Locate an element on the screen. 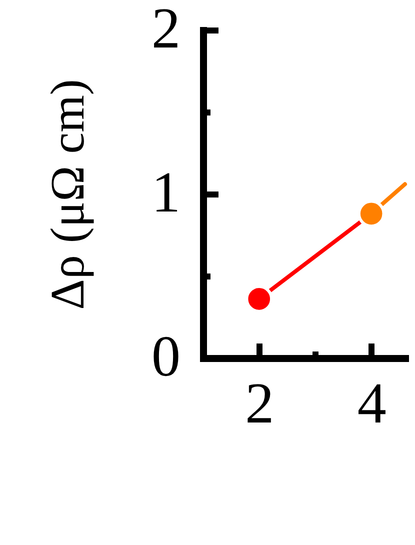 The height and width of the screenshot is (545, 415). x-tick-label: 4 is located at coordinates (371, 403).